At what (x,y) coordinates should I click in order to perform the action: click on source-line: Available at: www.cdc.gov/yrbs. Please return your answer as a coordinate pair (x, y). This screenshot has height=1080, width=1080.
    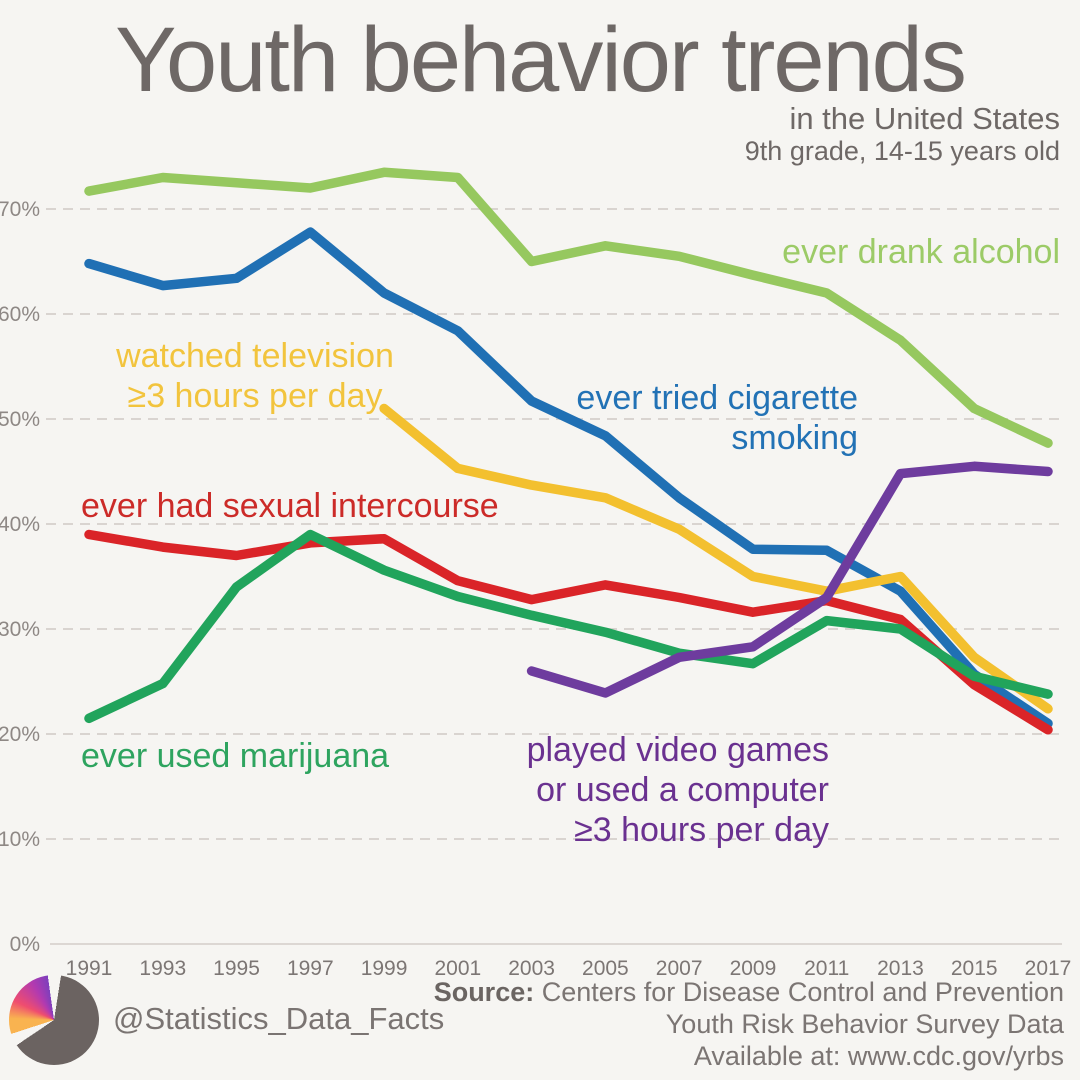
    Looking at the image, I should click on (878, 1056).